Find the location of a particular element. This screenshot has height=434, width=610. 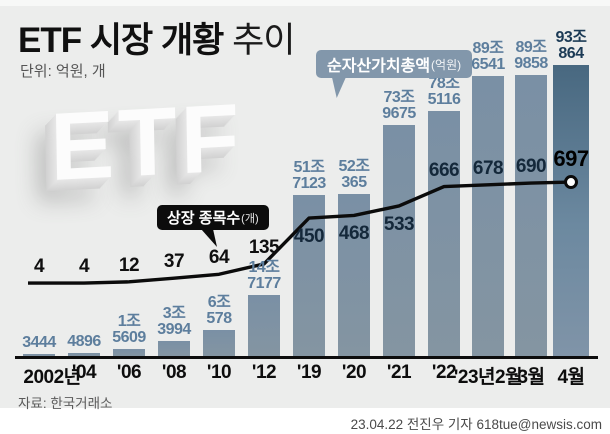

bar-3월 is located at coordinates (531, 215).